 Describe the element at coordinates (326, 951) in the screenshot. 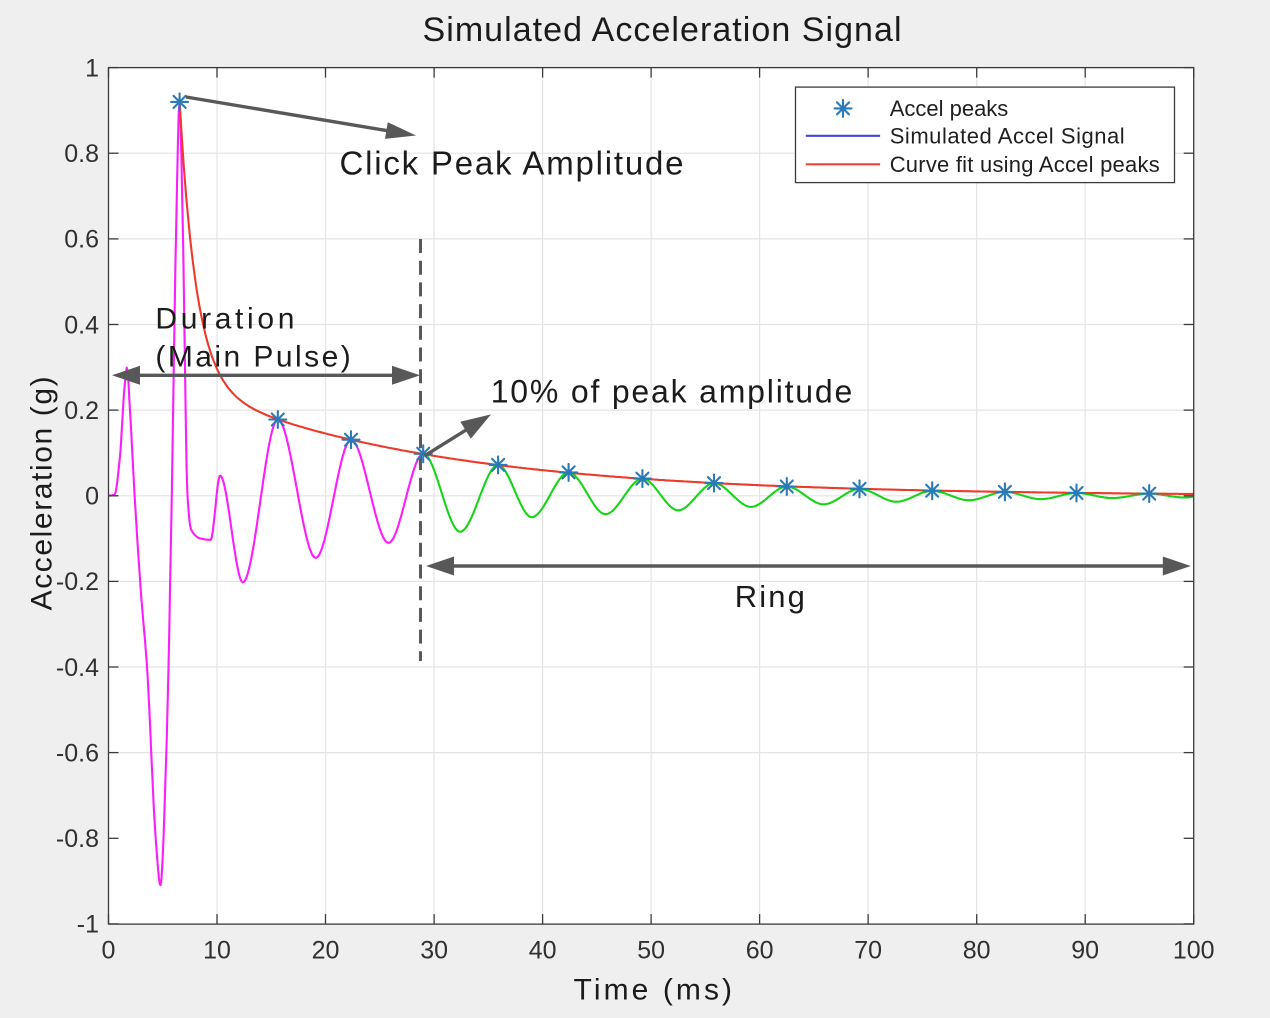

I see `svg-text: 20` at that location.